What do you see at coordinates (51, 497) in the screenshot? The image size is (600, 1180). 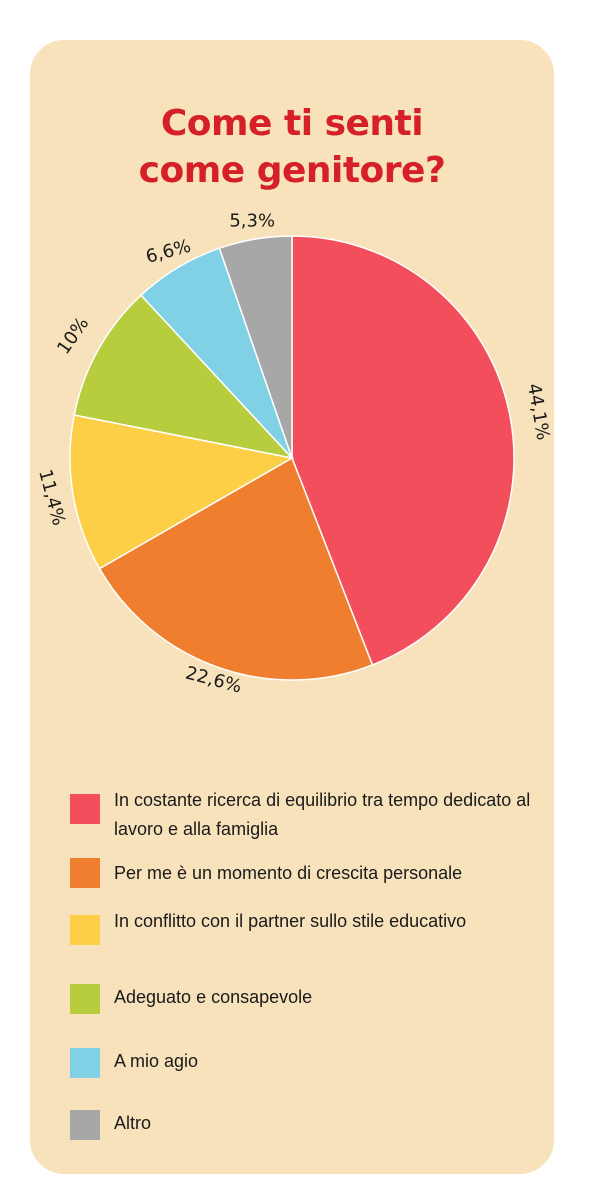 I see `slice-conflitto-value-label: 11,4%` at bounding box center [51, 497].